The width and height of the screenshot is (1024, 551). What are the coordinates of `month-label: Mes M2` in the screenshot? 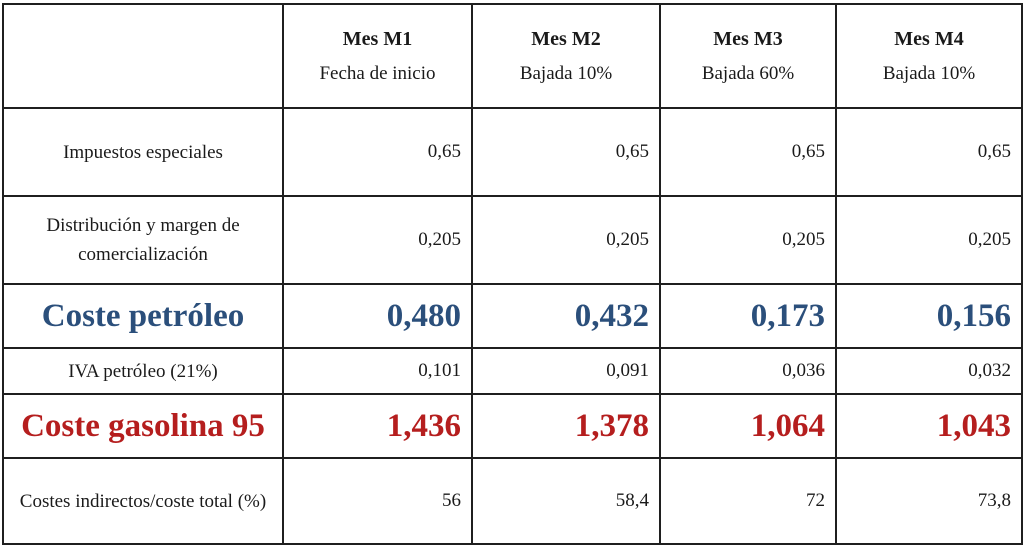 It's located at (566, 38).